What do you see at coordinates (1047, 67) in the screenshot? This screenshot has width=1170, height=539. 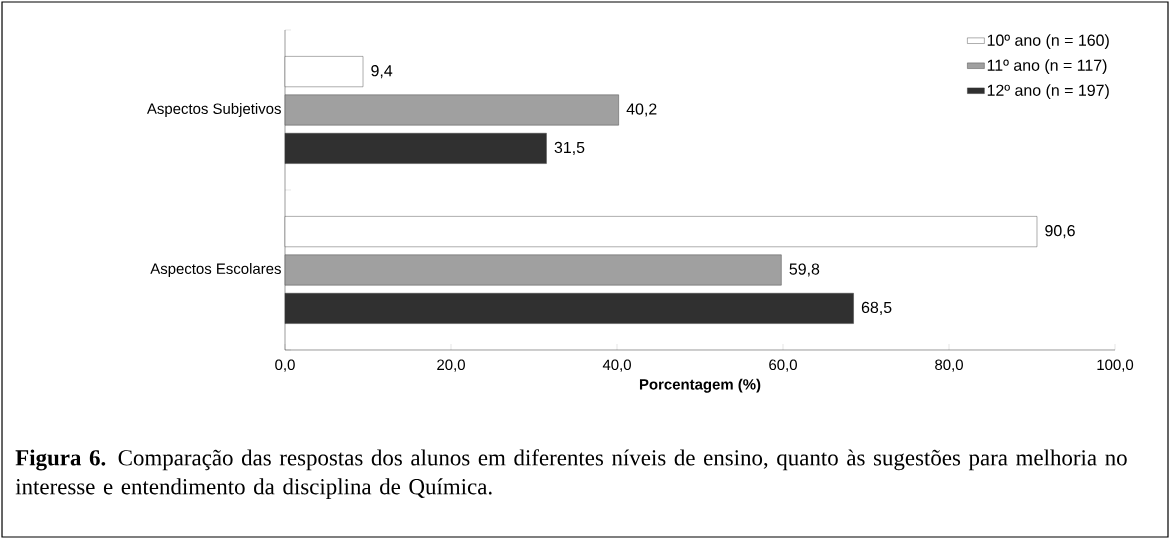 I see `legend-label: 11º ano (n = 117)` at bounding box center [1047, 67].